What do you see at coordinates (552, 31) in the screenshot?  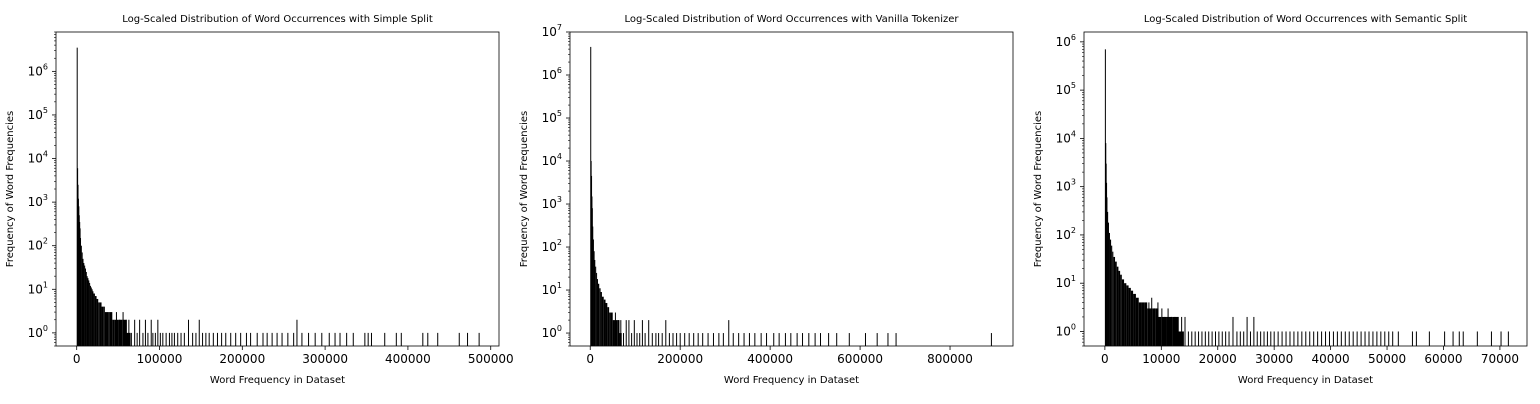 I see `y-tick-label: 10⁷` at bounding box center [552, 31].